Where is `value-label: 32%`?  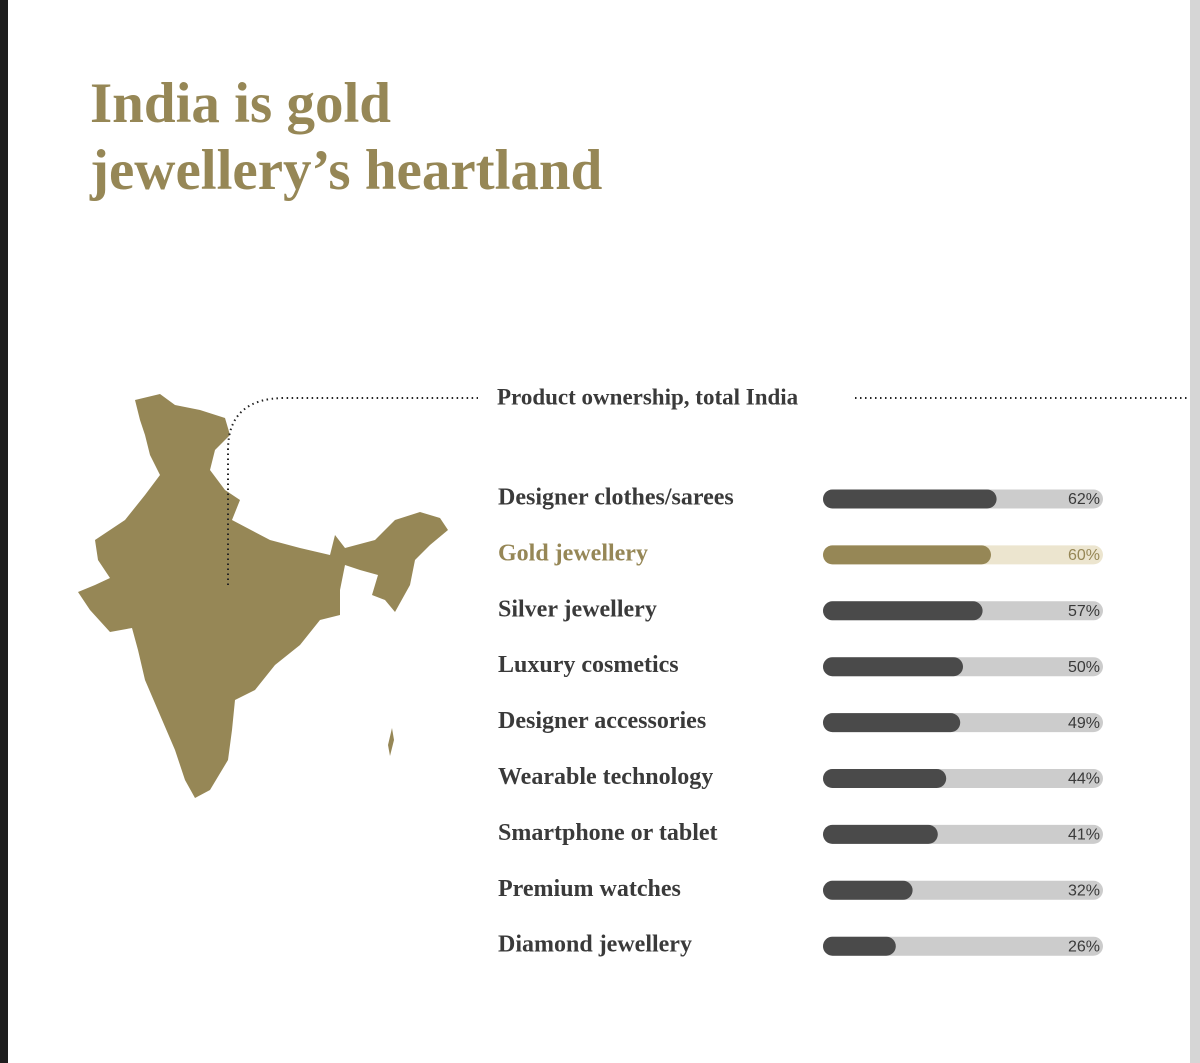 value-label: 32% is located at coordinates (1084, 891).